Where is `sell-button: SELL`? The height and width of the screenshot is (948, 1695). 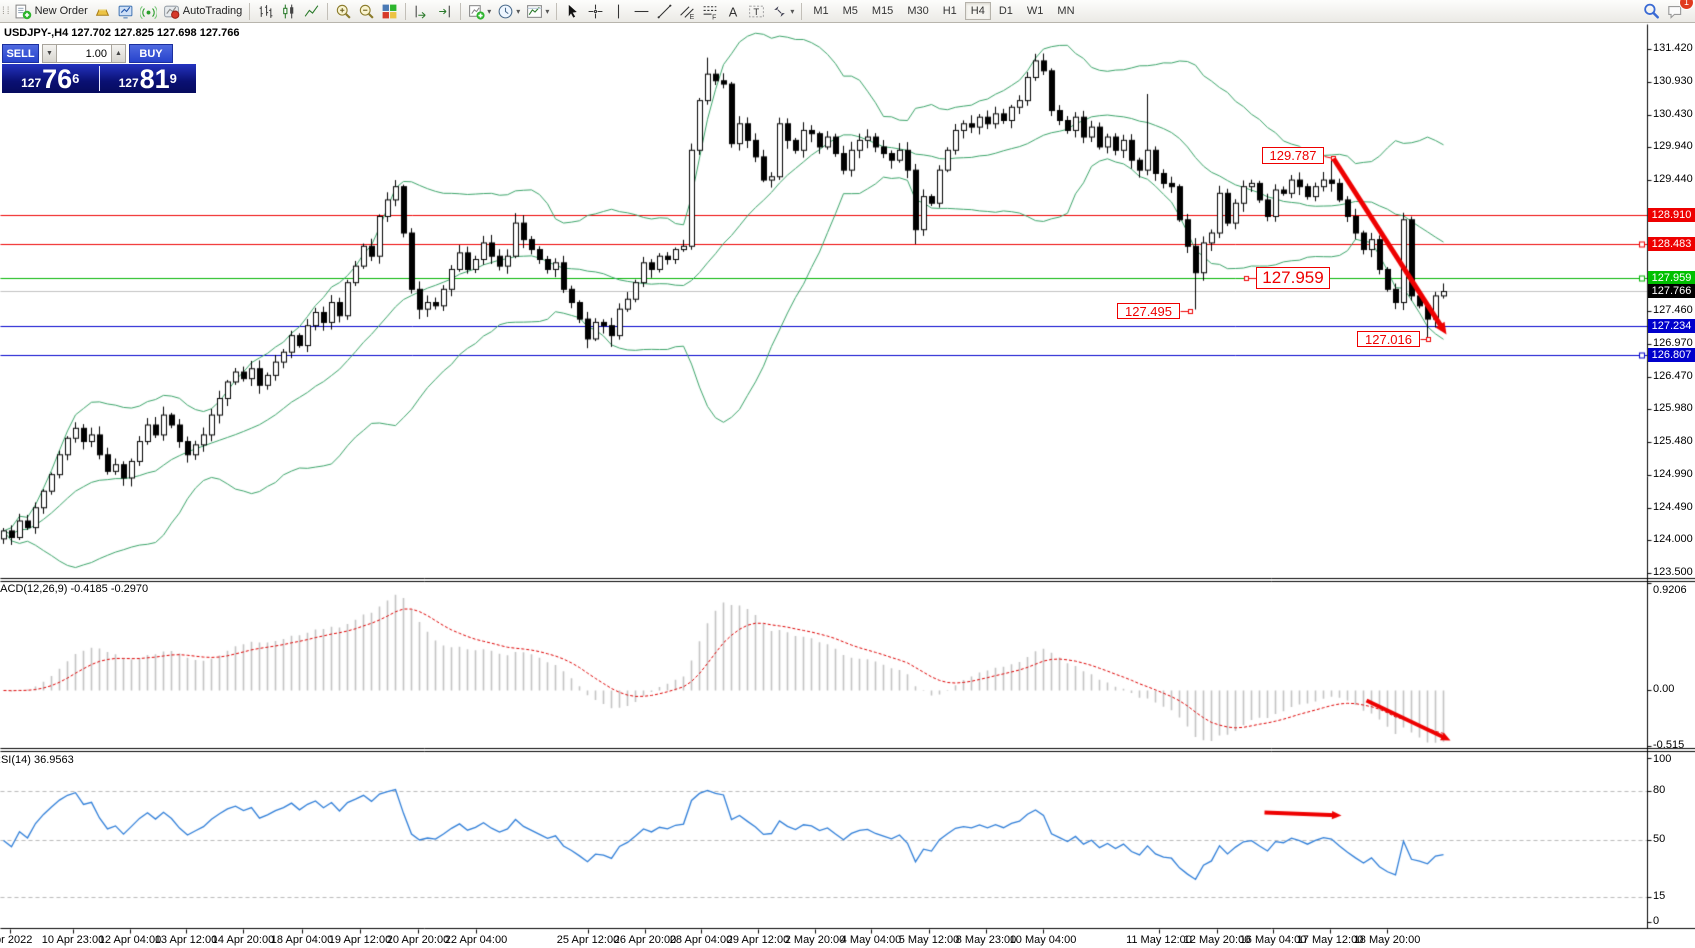
sell-button: SELL is located at coordinates (20, 53).